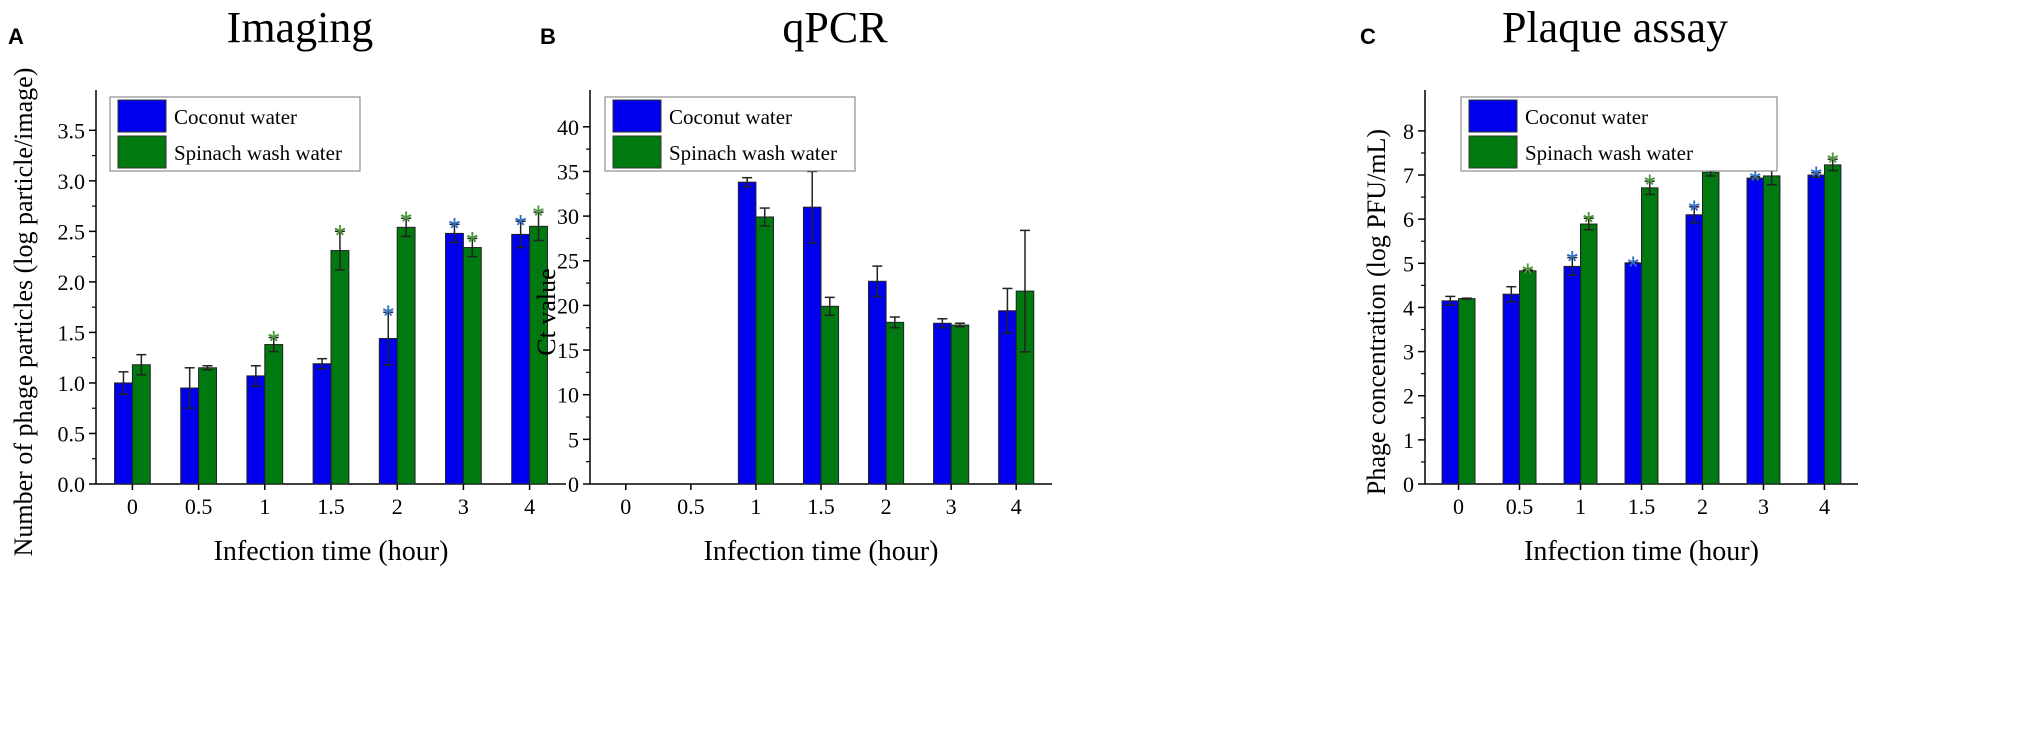 The image size is (2033, 733). Describe the element at coordinates (72, 282) in the screenshot. I see `y-tick-label: 2.0` at that location.